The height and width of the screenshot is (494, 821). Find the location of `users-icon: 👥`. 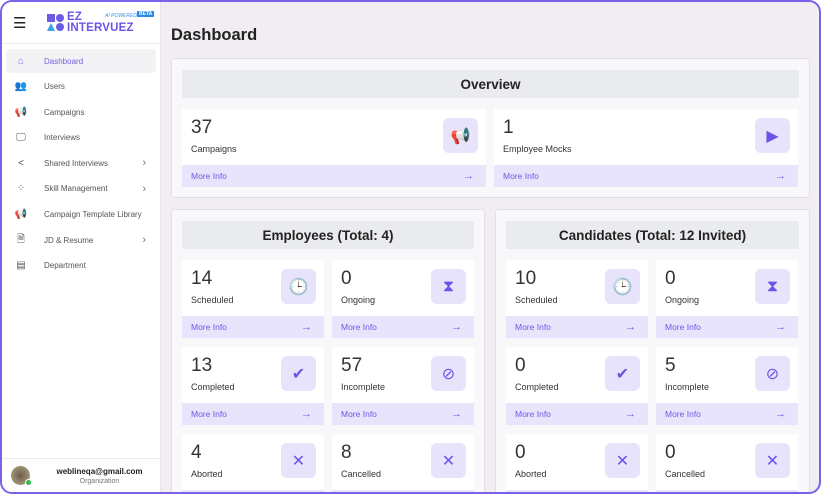

users-icon: 👥 is located at coordinates (21, 87).